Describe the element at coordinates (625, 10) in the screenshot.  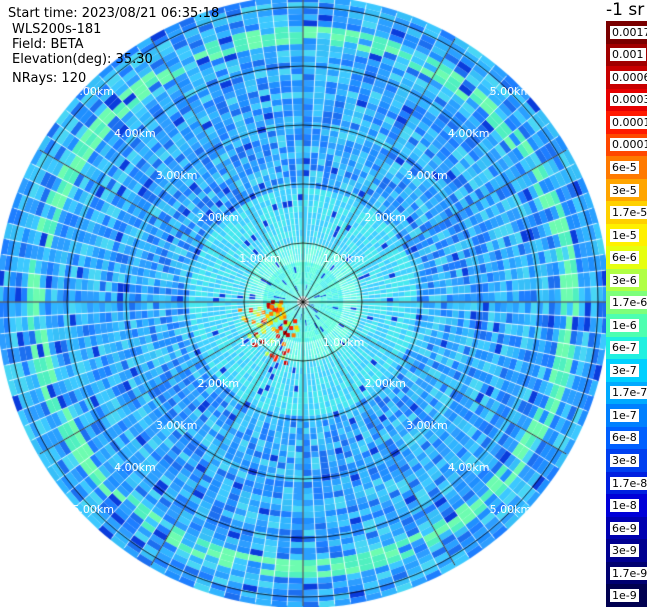
I see `colorbar-unit-title: -1 sr` at that location.